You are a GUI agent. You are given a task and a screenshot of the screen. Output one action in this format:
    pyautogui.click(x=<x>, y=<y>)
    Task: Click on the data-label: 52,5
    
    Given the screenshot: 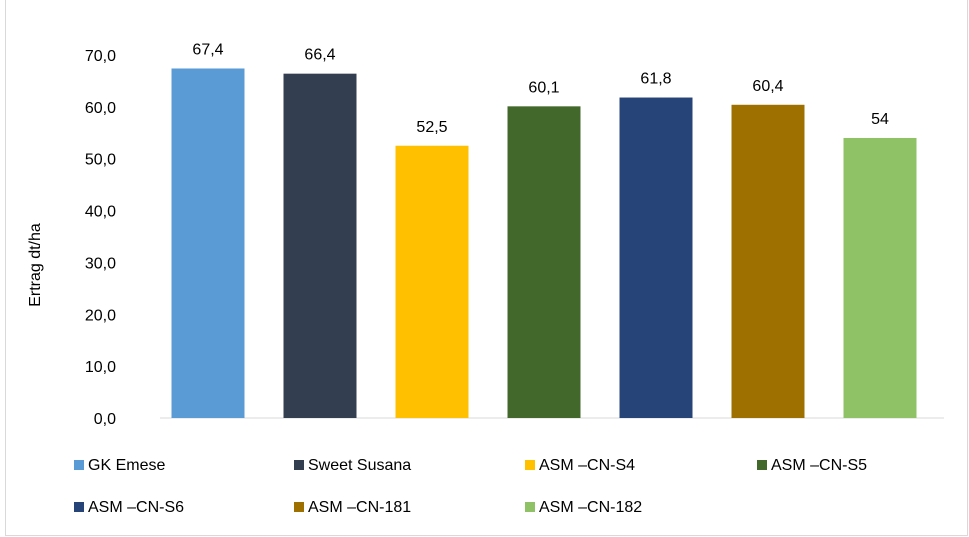 What is the action you would take?
    pyautogui.click(x=431, y=127)
    